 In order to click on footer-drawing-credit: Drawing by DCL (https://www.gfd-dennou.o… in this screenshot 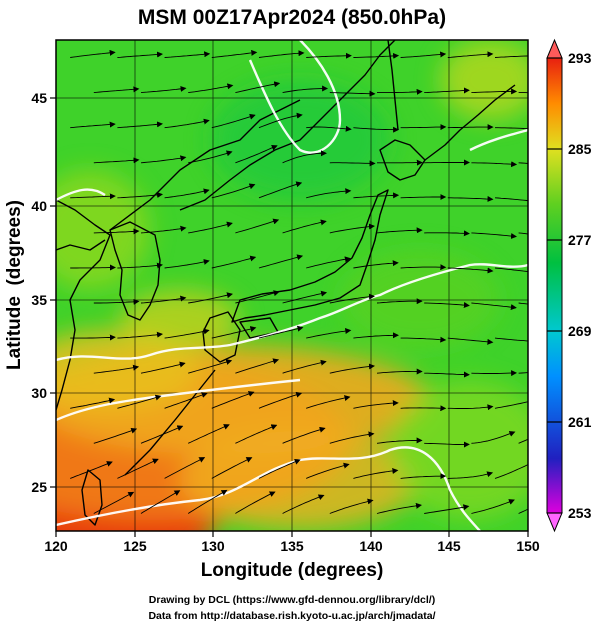, I will do `click(292, 600)`.